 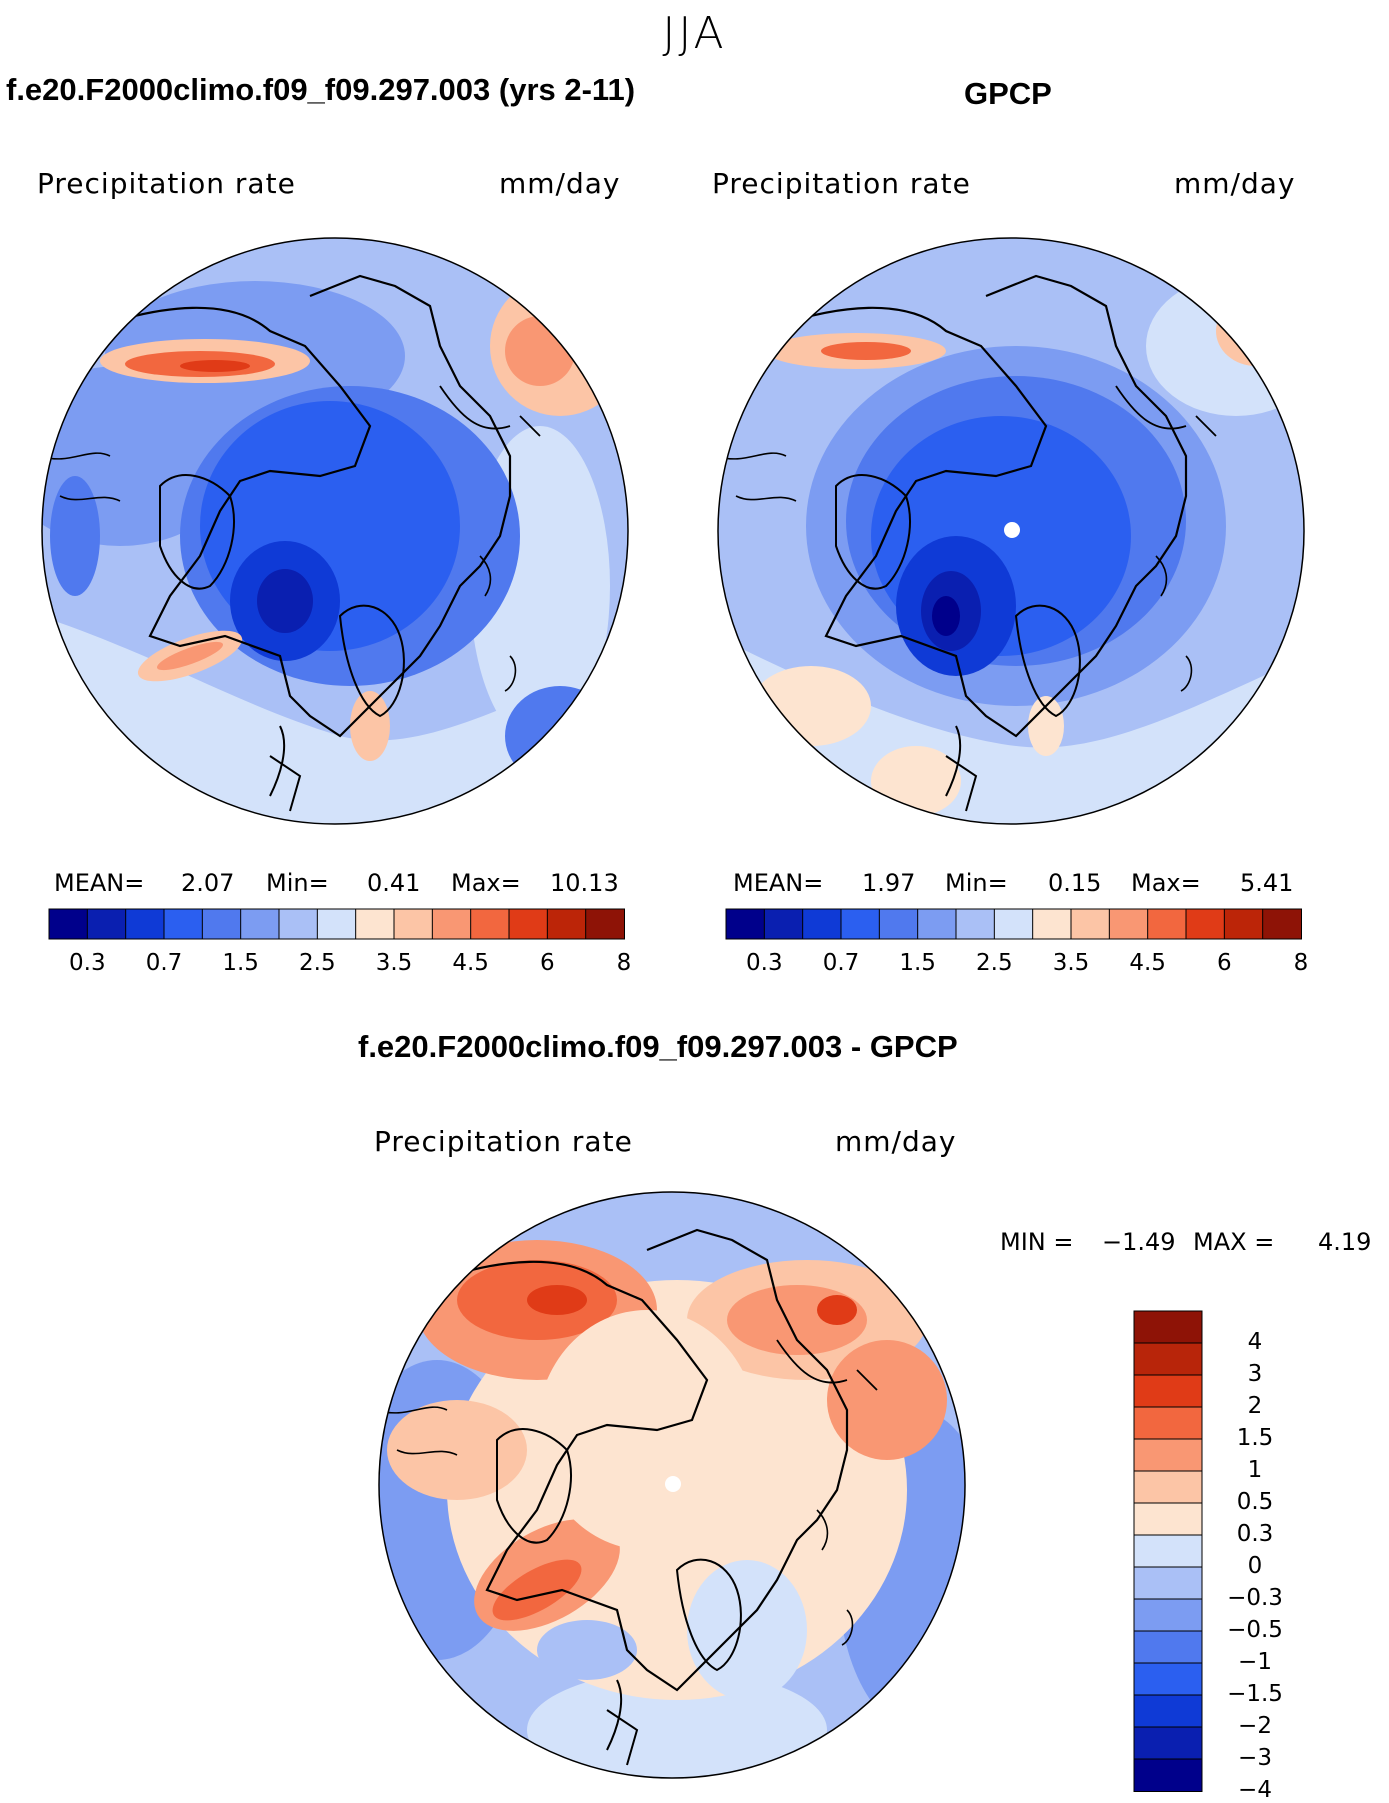 What do you see at coordinates (297, 883) in the screenshot?
I see `model-min-label: Min=` at bounding box center [297, 883].